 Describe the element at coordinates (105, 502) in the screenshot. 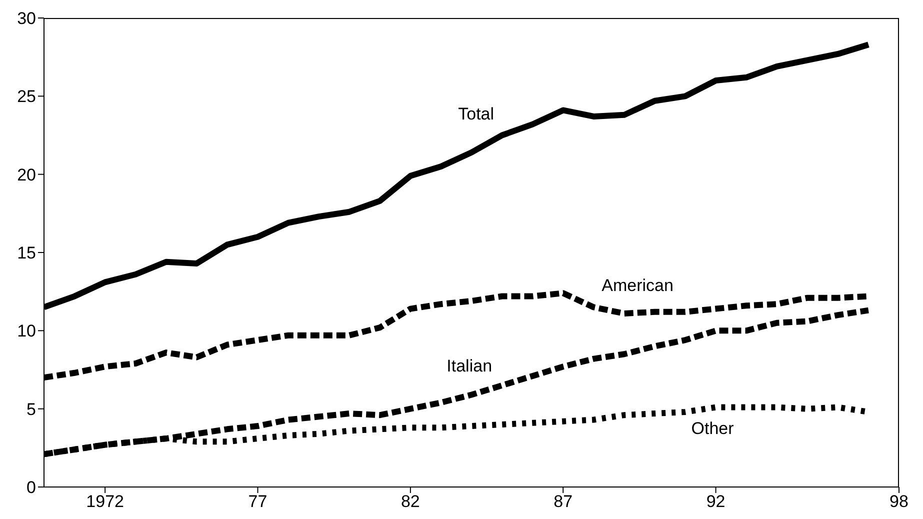

I see `x-tick-label: 1972` at that location.